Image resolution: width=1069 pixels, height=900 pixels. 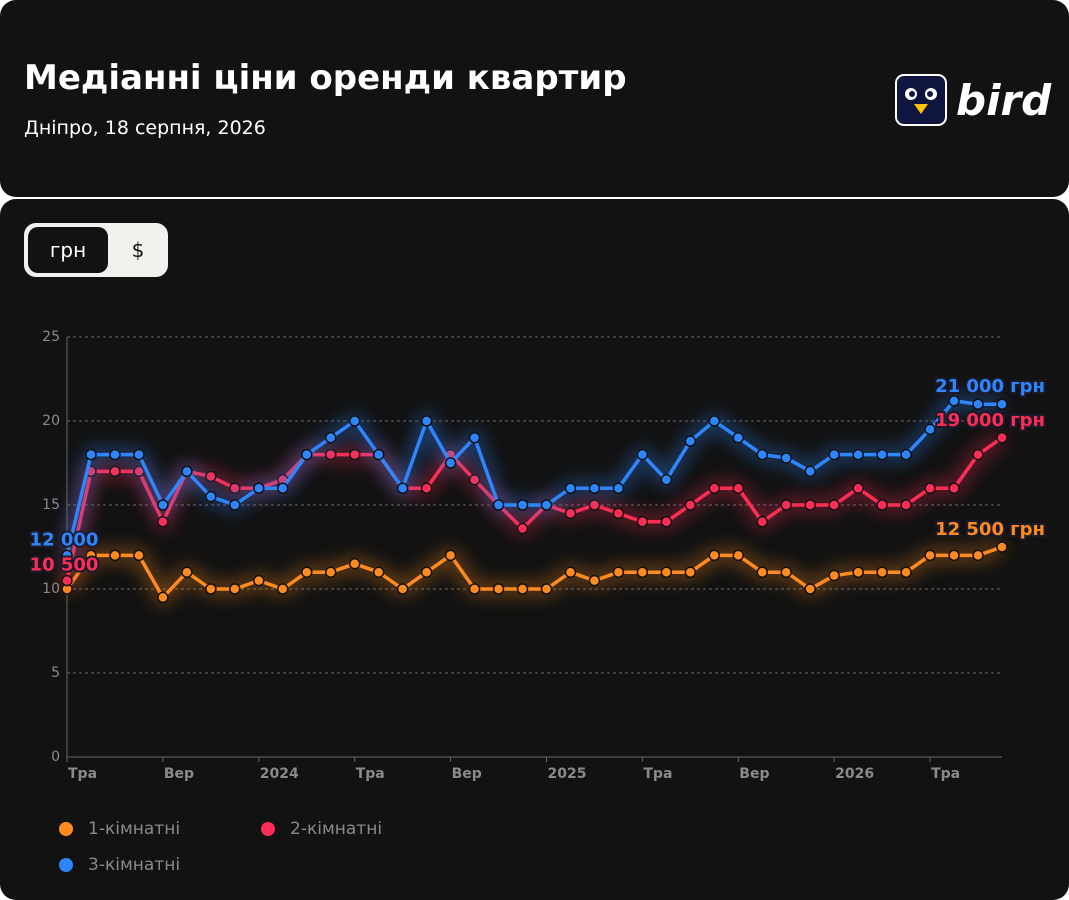 I want to click on y-tick-label: 15, so click(x=51, y=505).